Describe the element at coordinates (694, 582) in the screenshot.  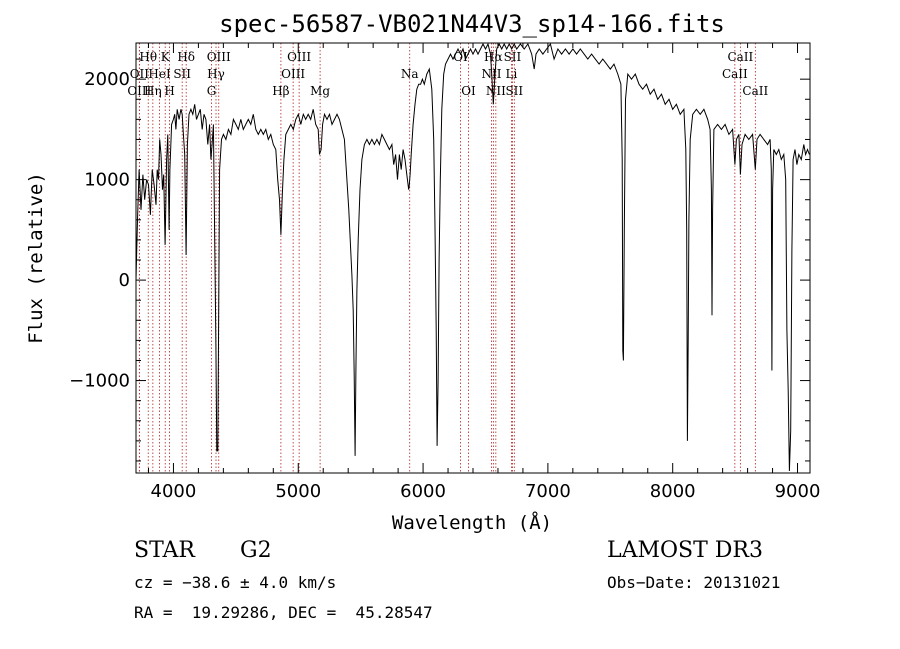
I see `obs-date-label: Obs−Date: 20131021` at that location.